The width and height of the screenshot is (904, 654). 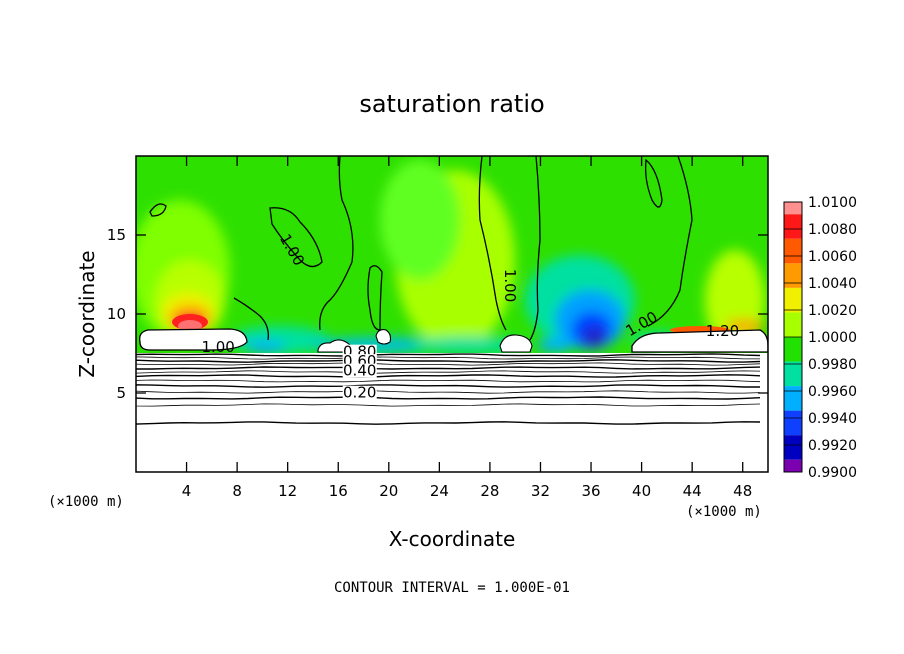 I want to click on colorbar-label: 1.0080, so click(x=832, y=230).